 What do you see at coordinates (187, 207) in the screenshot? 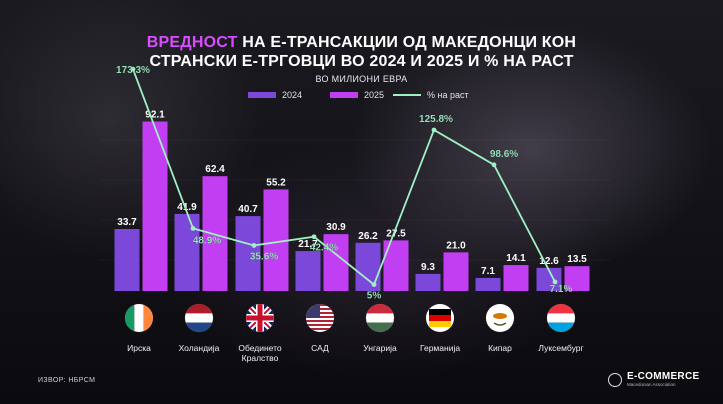
I see `data-label-2024: 41.9` at bounding box center [187, 207].